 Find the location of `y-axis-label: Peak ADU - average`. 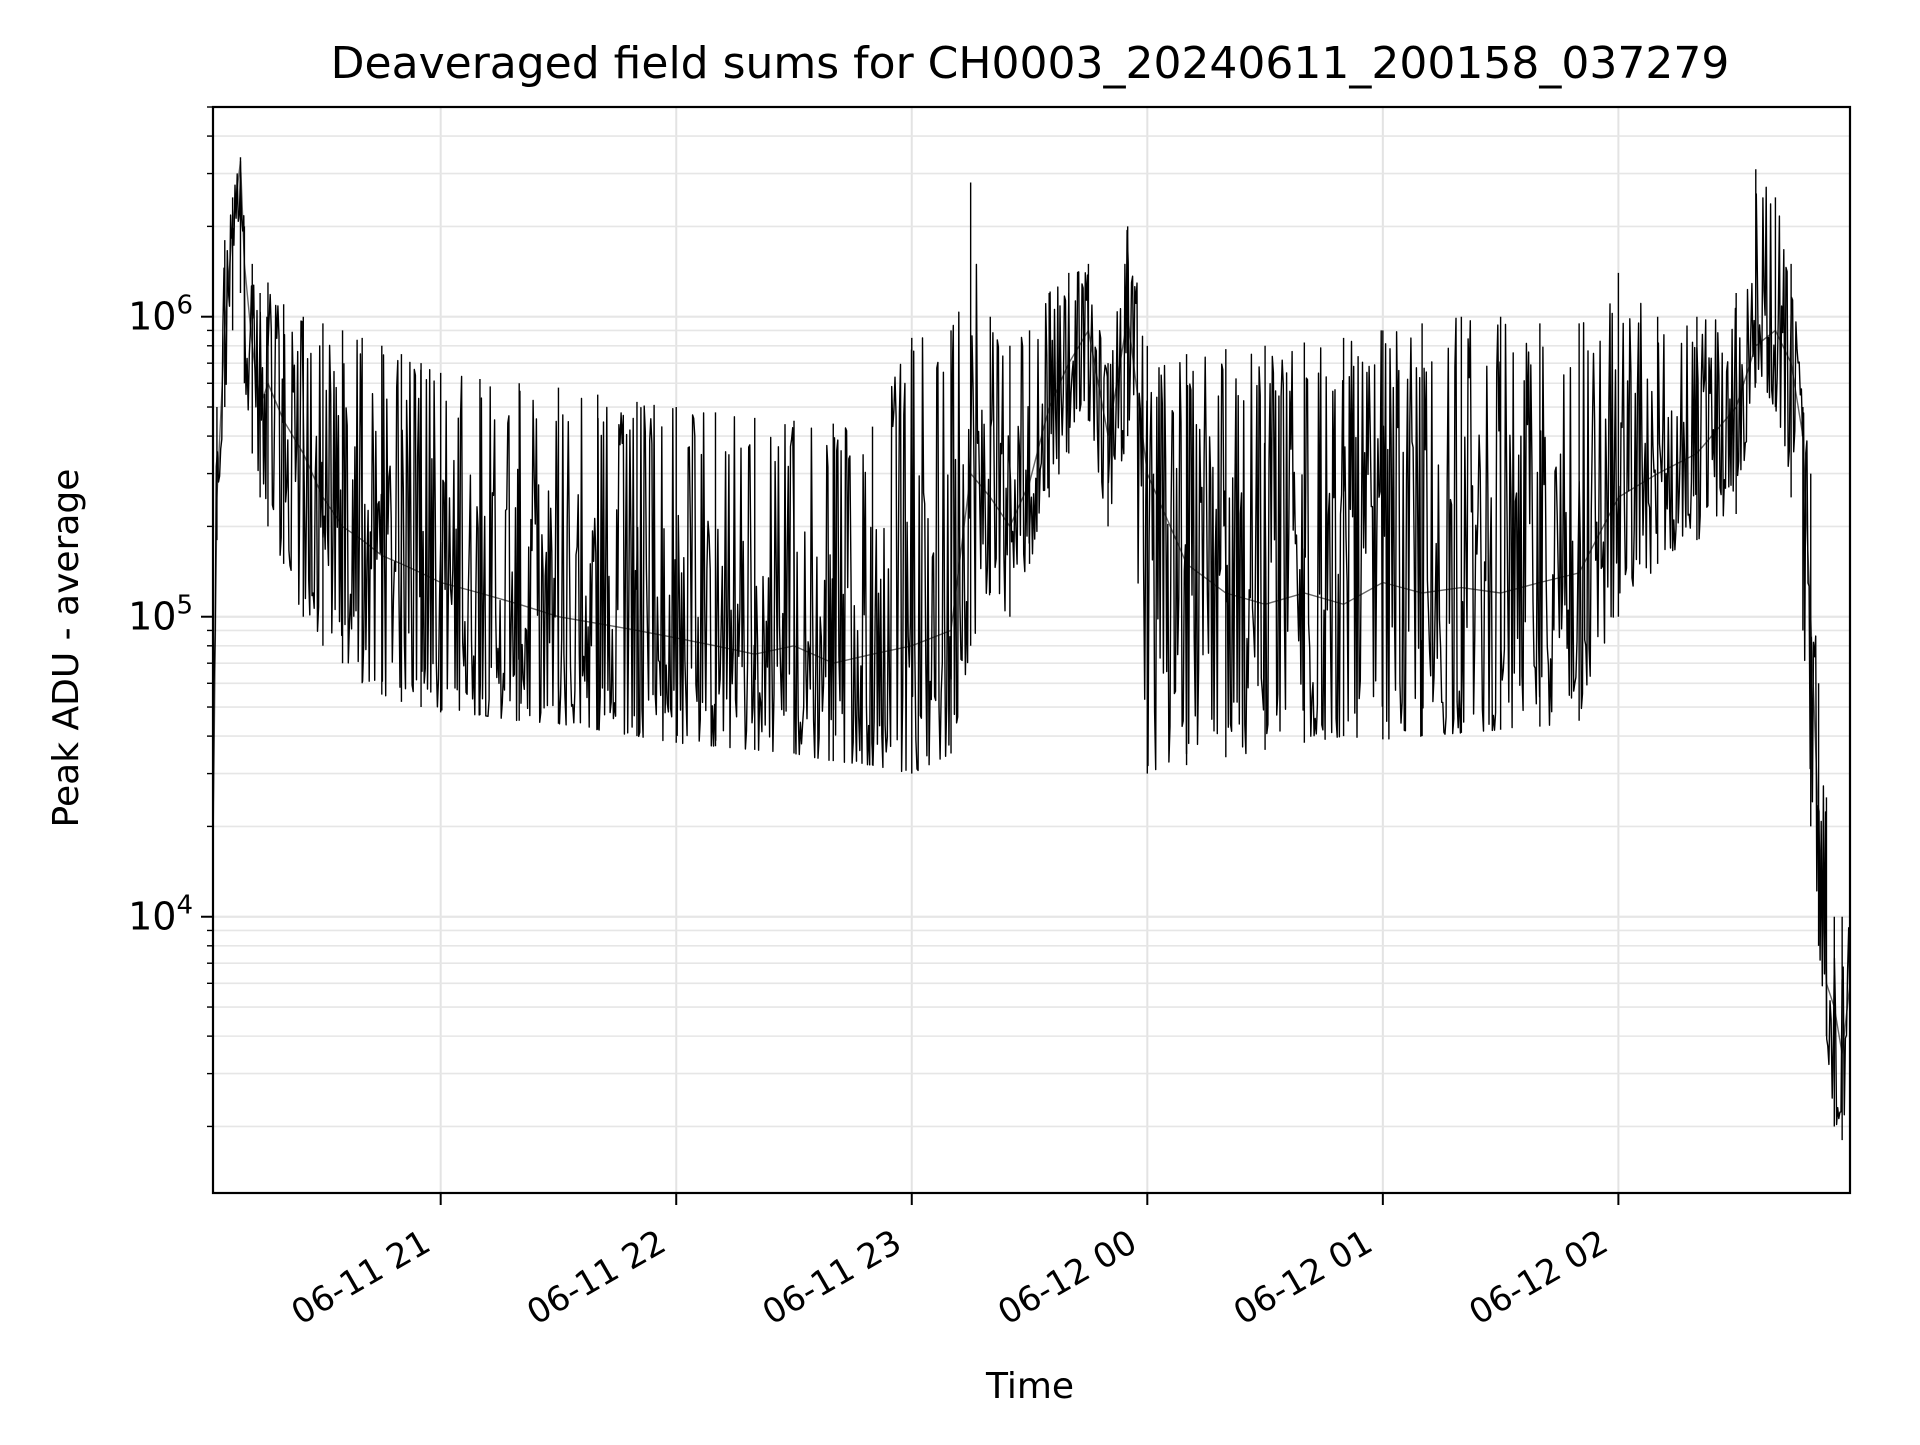

y-axis-label: Peak ADU - average is located at coordinates (66, 648).